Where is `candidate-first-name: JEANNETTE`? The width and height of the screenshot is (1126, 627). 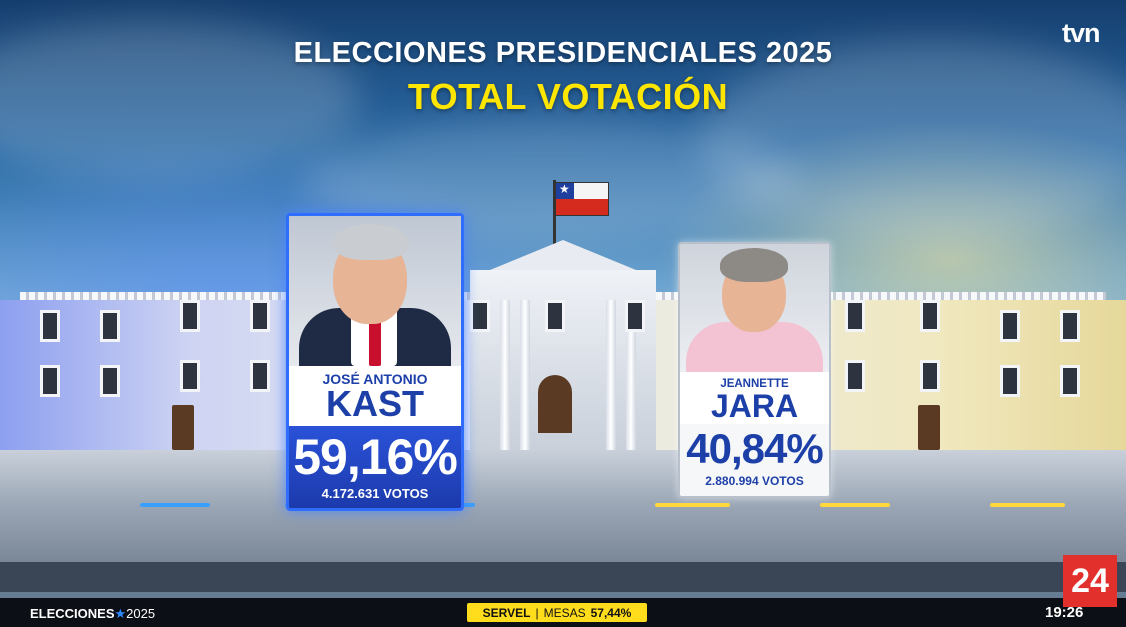
candidate-first-name: JEANNETTE is located at coordinates (754, 384).